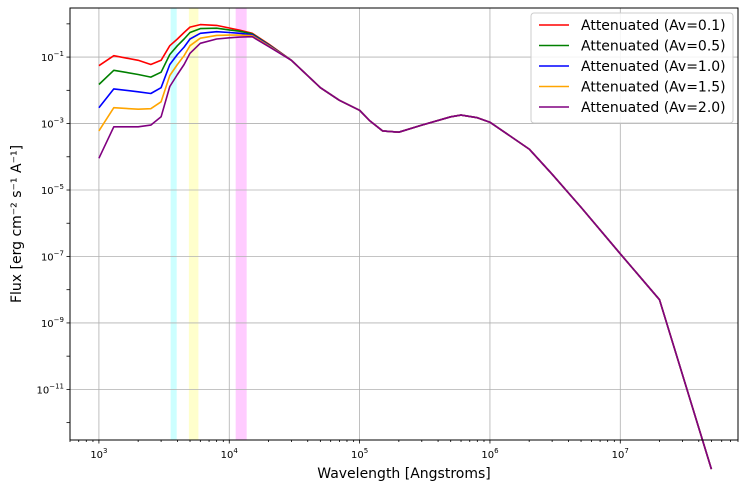 The image size is (745, 488). What do you see at coordinates (653, 26) in the screenshot?
I see `legend-label-1: Attenuated (Av=0.1)` at bounding box center [653, 26].